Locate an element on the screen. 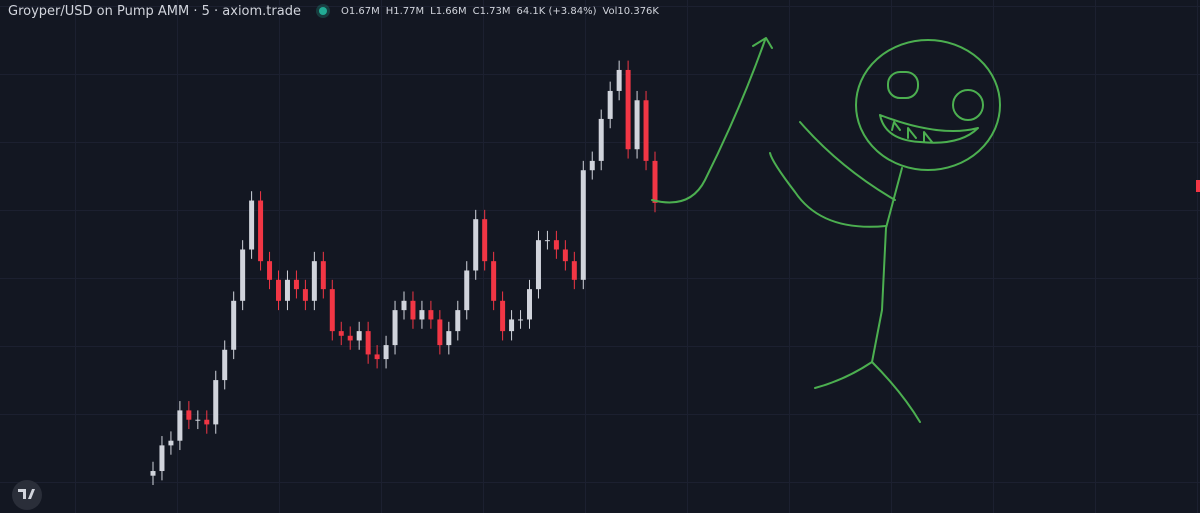 This screenshot has height=513, width=1200. ohlc-open: O1.67M is located at coordinates (360, 11).